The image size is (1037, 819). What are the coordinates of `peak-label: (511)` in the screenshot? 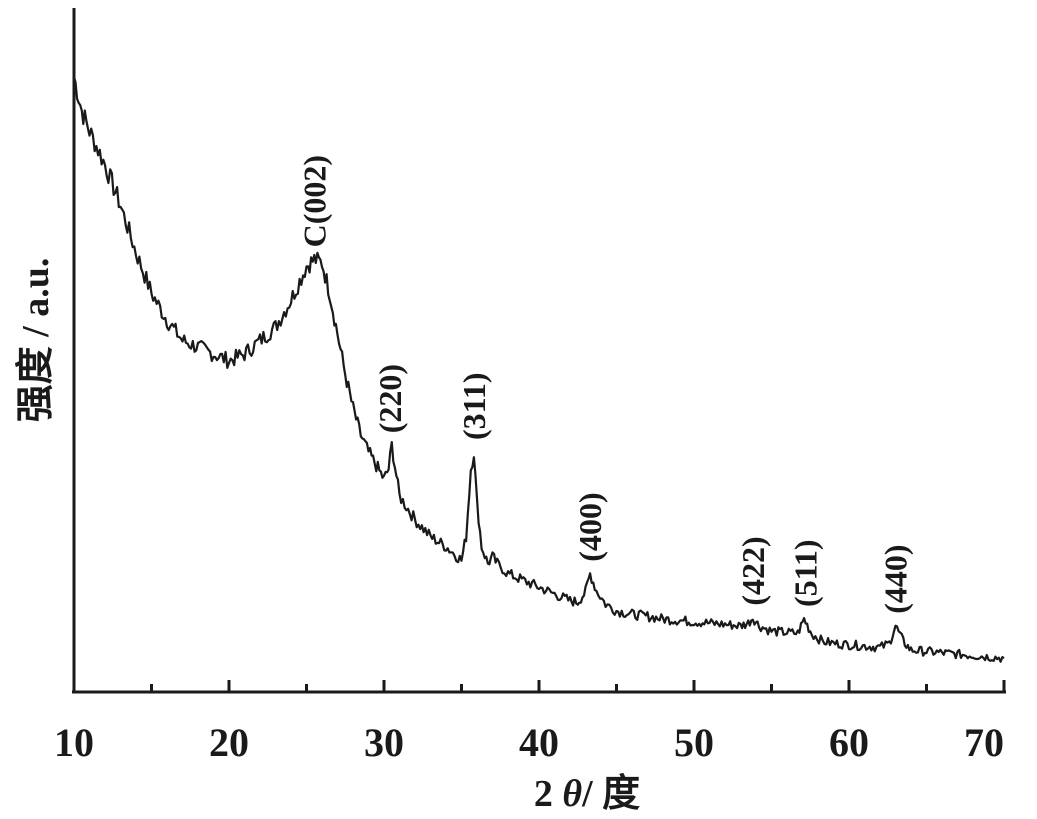 It's located at (806, 573).